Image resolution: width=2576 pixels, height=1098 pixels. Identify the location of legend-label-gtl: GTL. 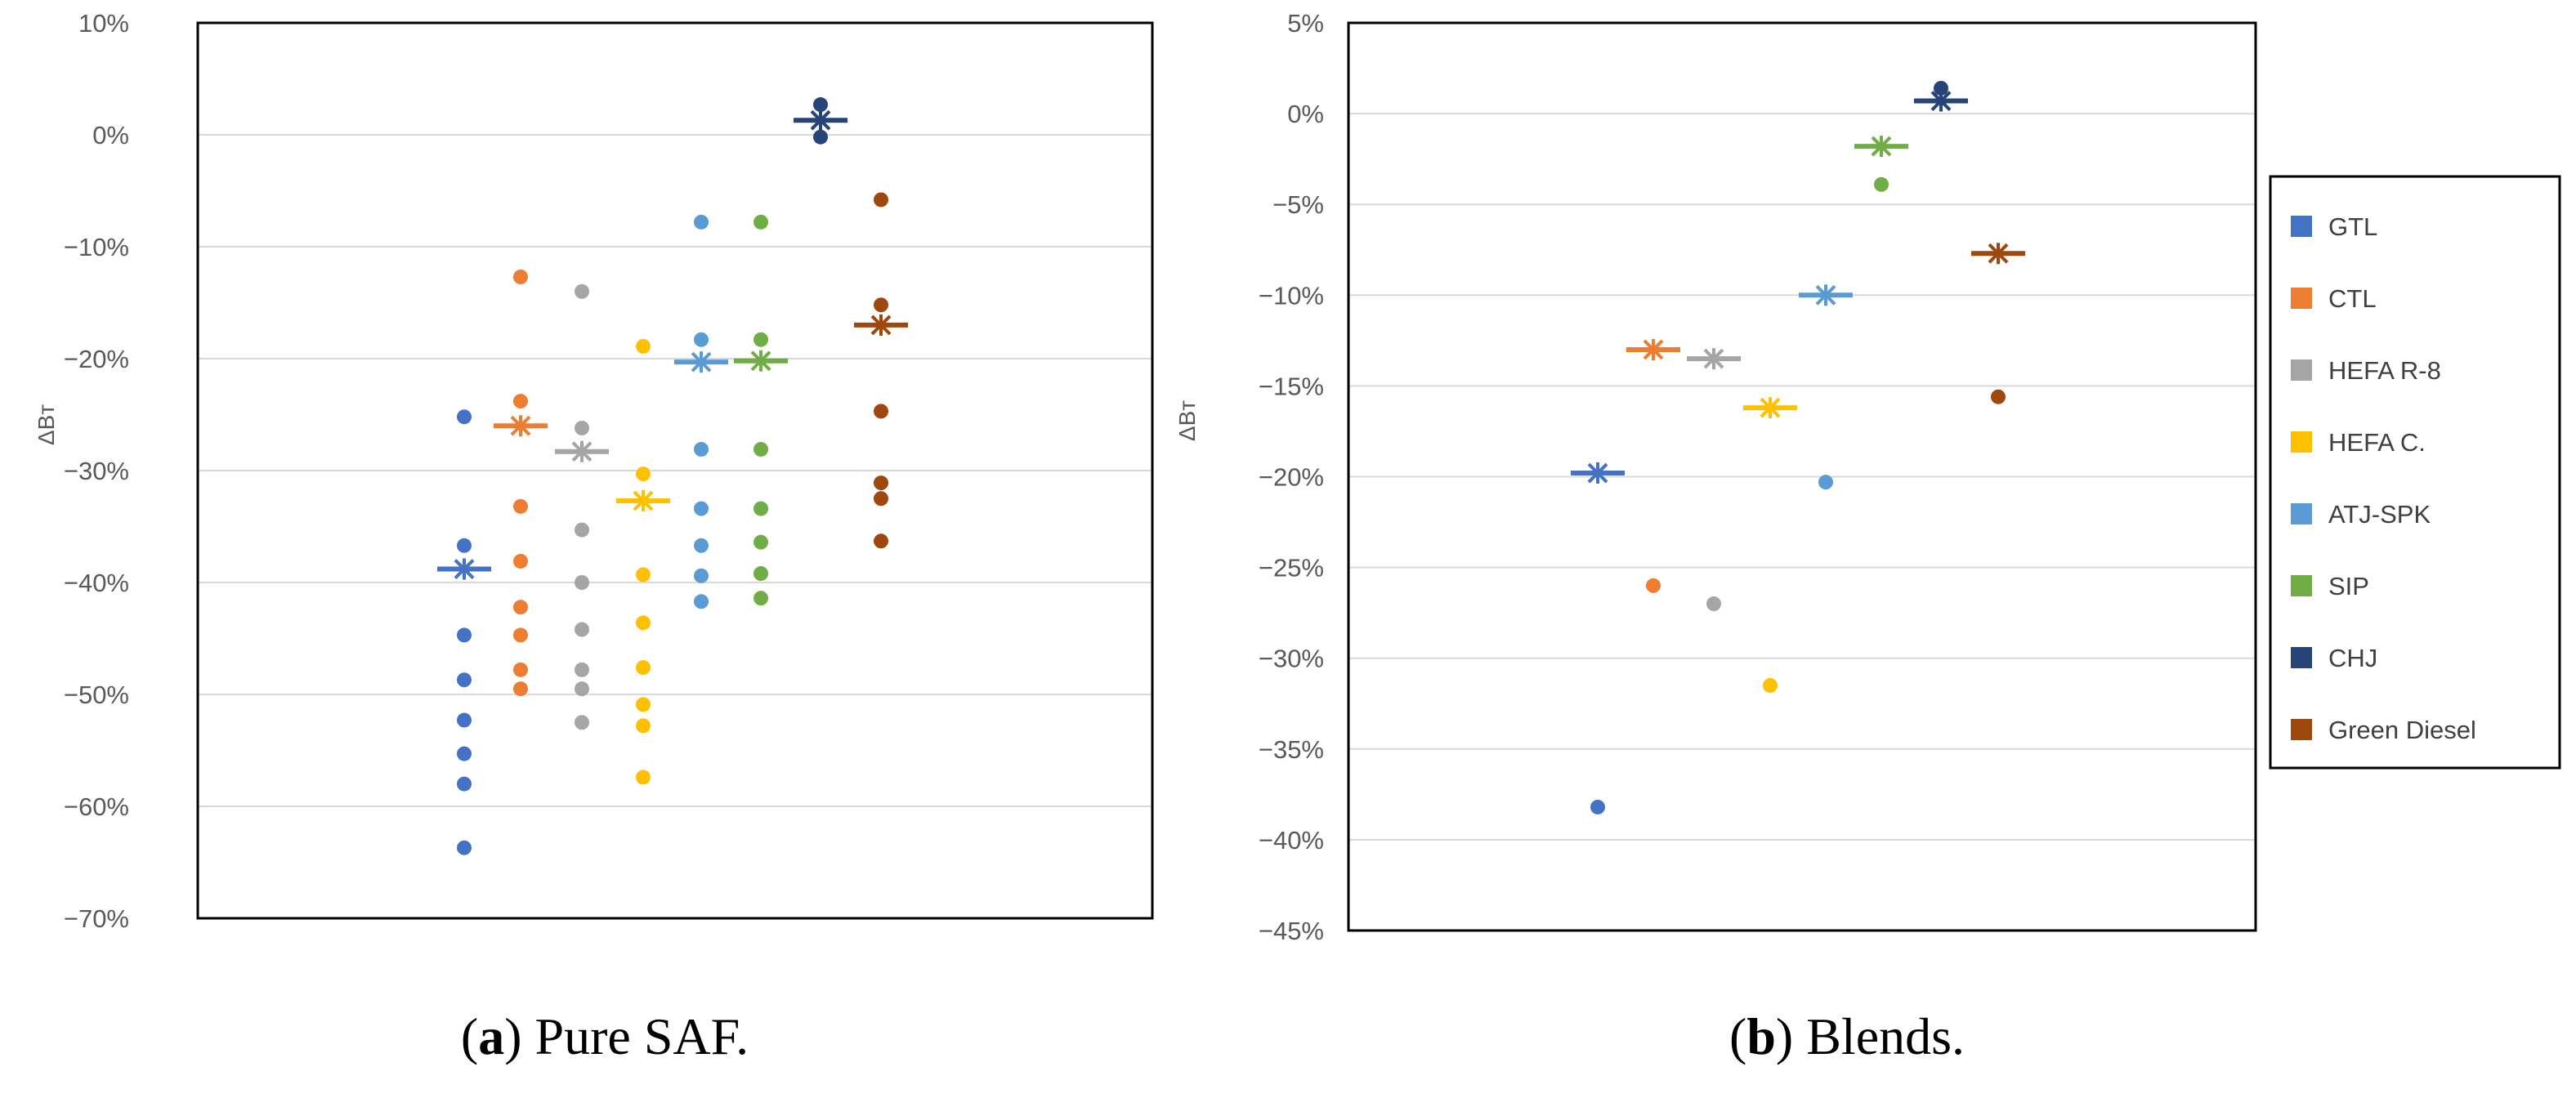
(2352, 226).